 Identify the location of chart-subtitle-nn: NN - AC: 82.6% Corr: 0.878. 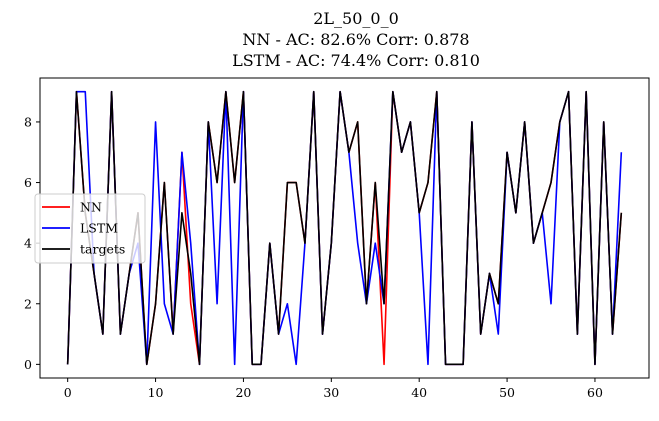
(355, 39).